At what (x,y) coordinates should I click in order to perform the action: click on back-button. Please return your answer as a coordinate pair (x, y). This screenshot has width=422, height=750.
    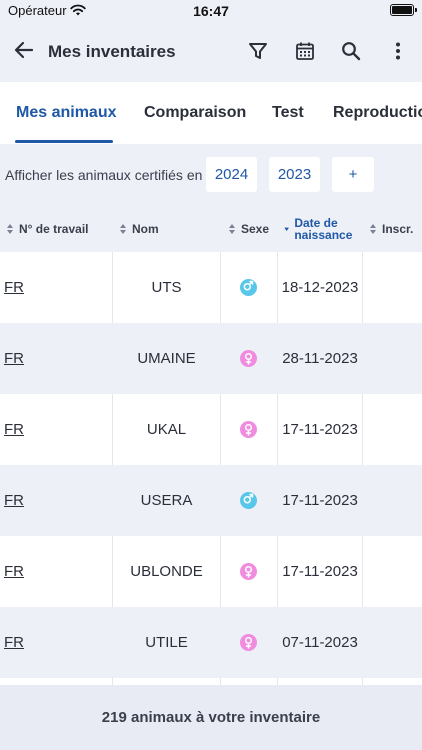
    Looking at the image, I should click on (24, 50).